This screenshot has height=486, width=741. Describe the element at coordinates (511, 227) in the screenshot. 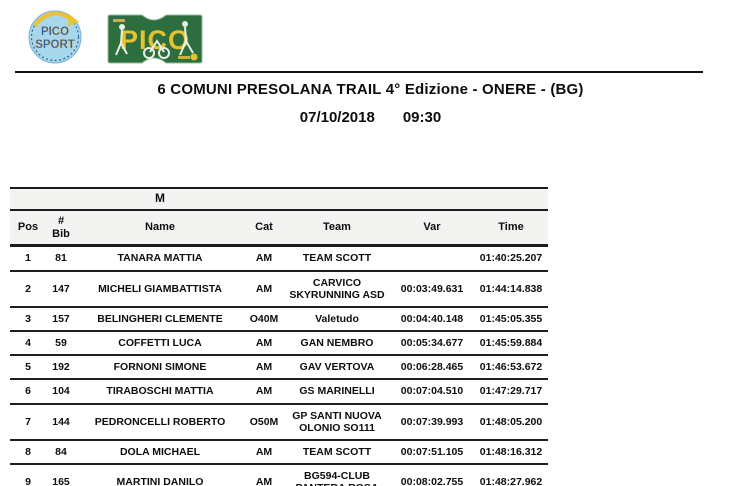

I see `column-header-time: Time` at that location.